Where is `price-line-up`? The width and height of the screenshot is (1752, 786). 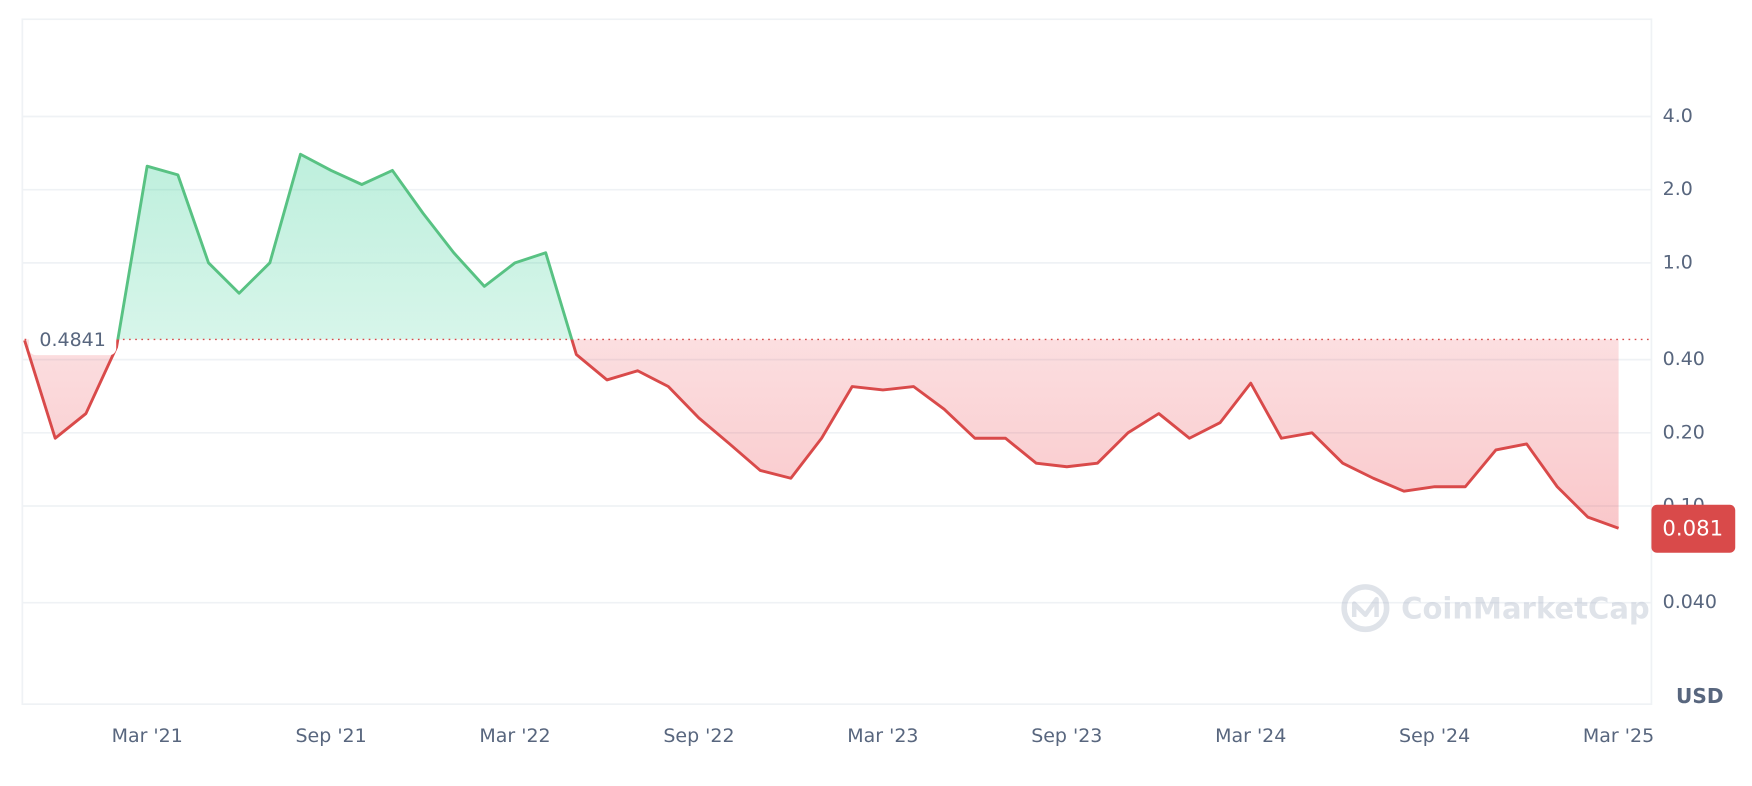 price-line-up is located at coordinates (345, 246).